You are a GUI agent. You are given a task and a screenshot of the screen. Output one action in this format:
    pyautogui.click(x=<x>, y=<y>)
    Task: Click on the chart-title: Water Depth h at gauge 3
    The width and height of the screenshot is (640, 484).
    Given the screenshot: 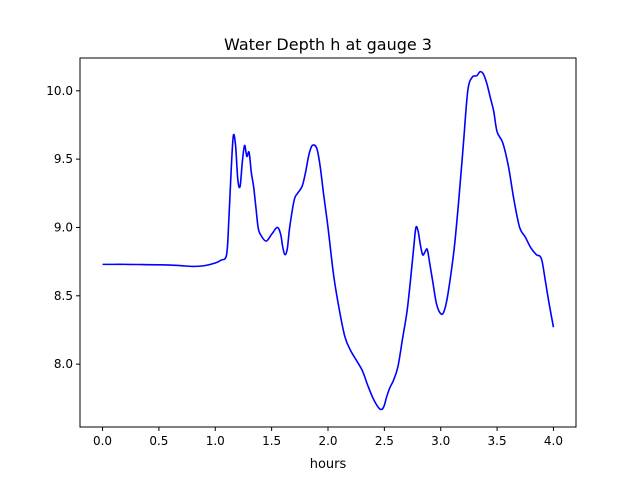 What is the action you would take?
    pyautogui.click(x=328, y=44)
    